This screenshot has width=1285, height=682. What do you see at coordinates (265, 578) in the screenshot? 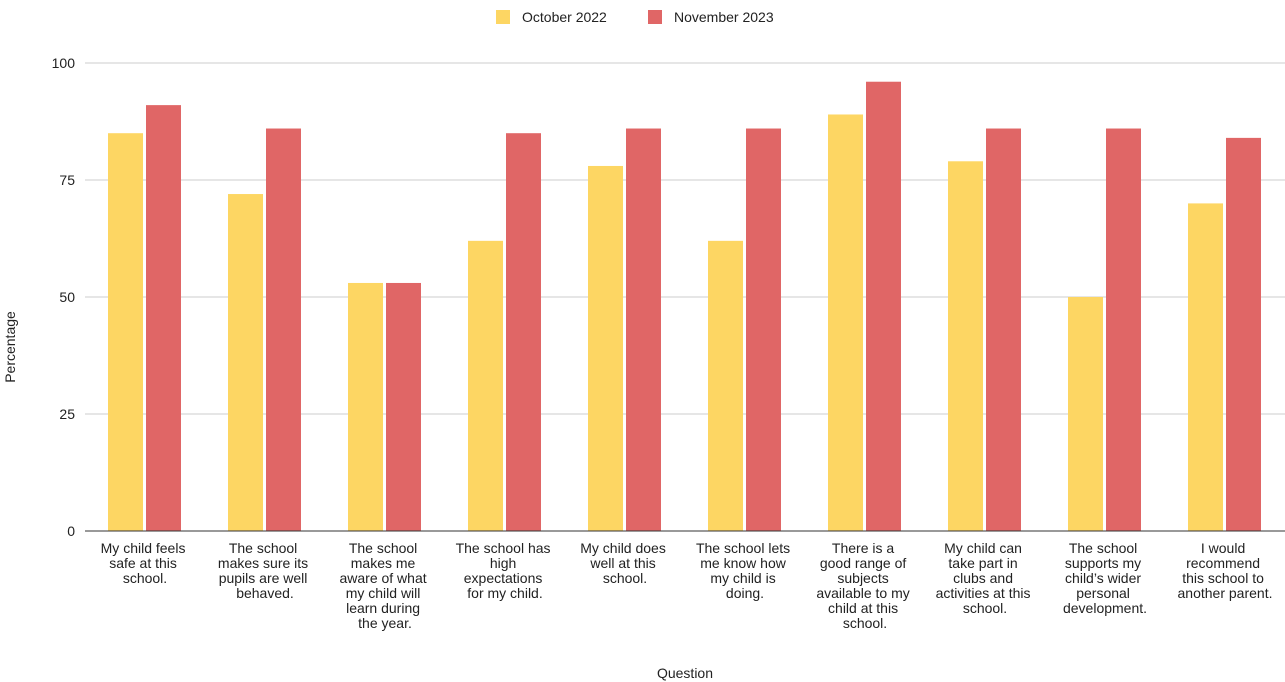
I see `label-line: pupils are well` at bounding box center [265, 578].